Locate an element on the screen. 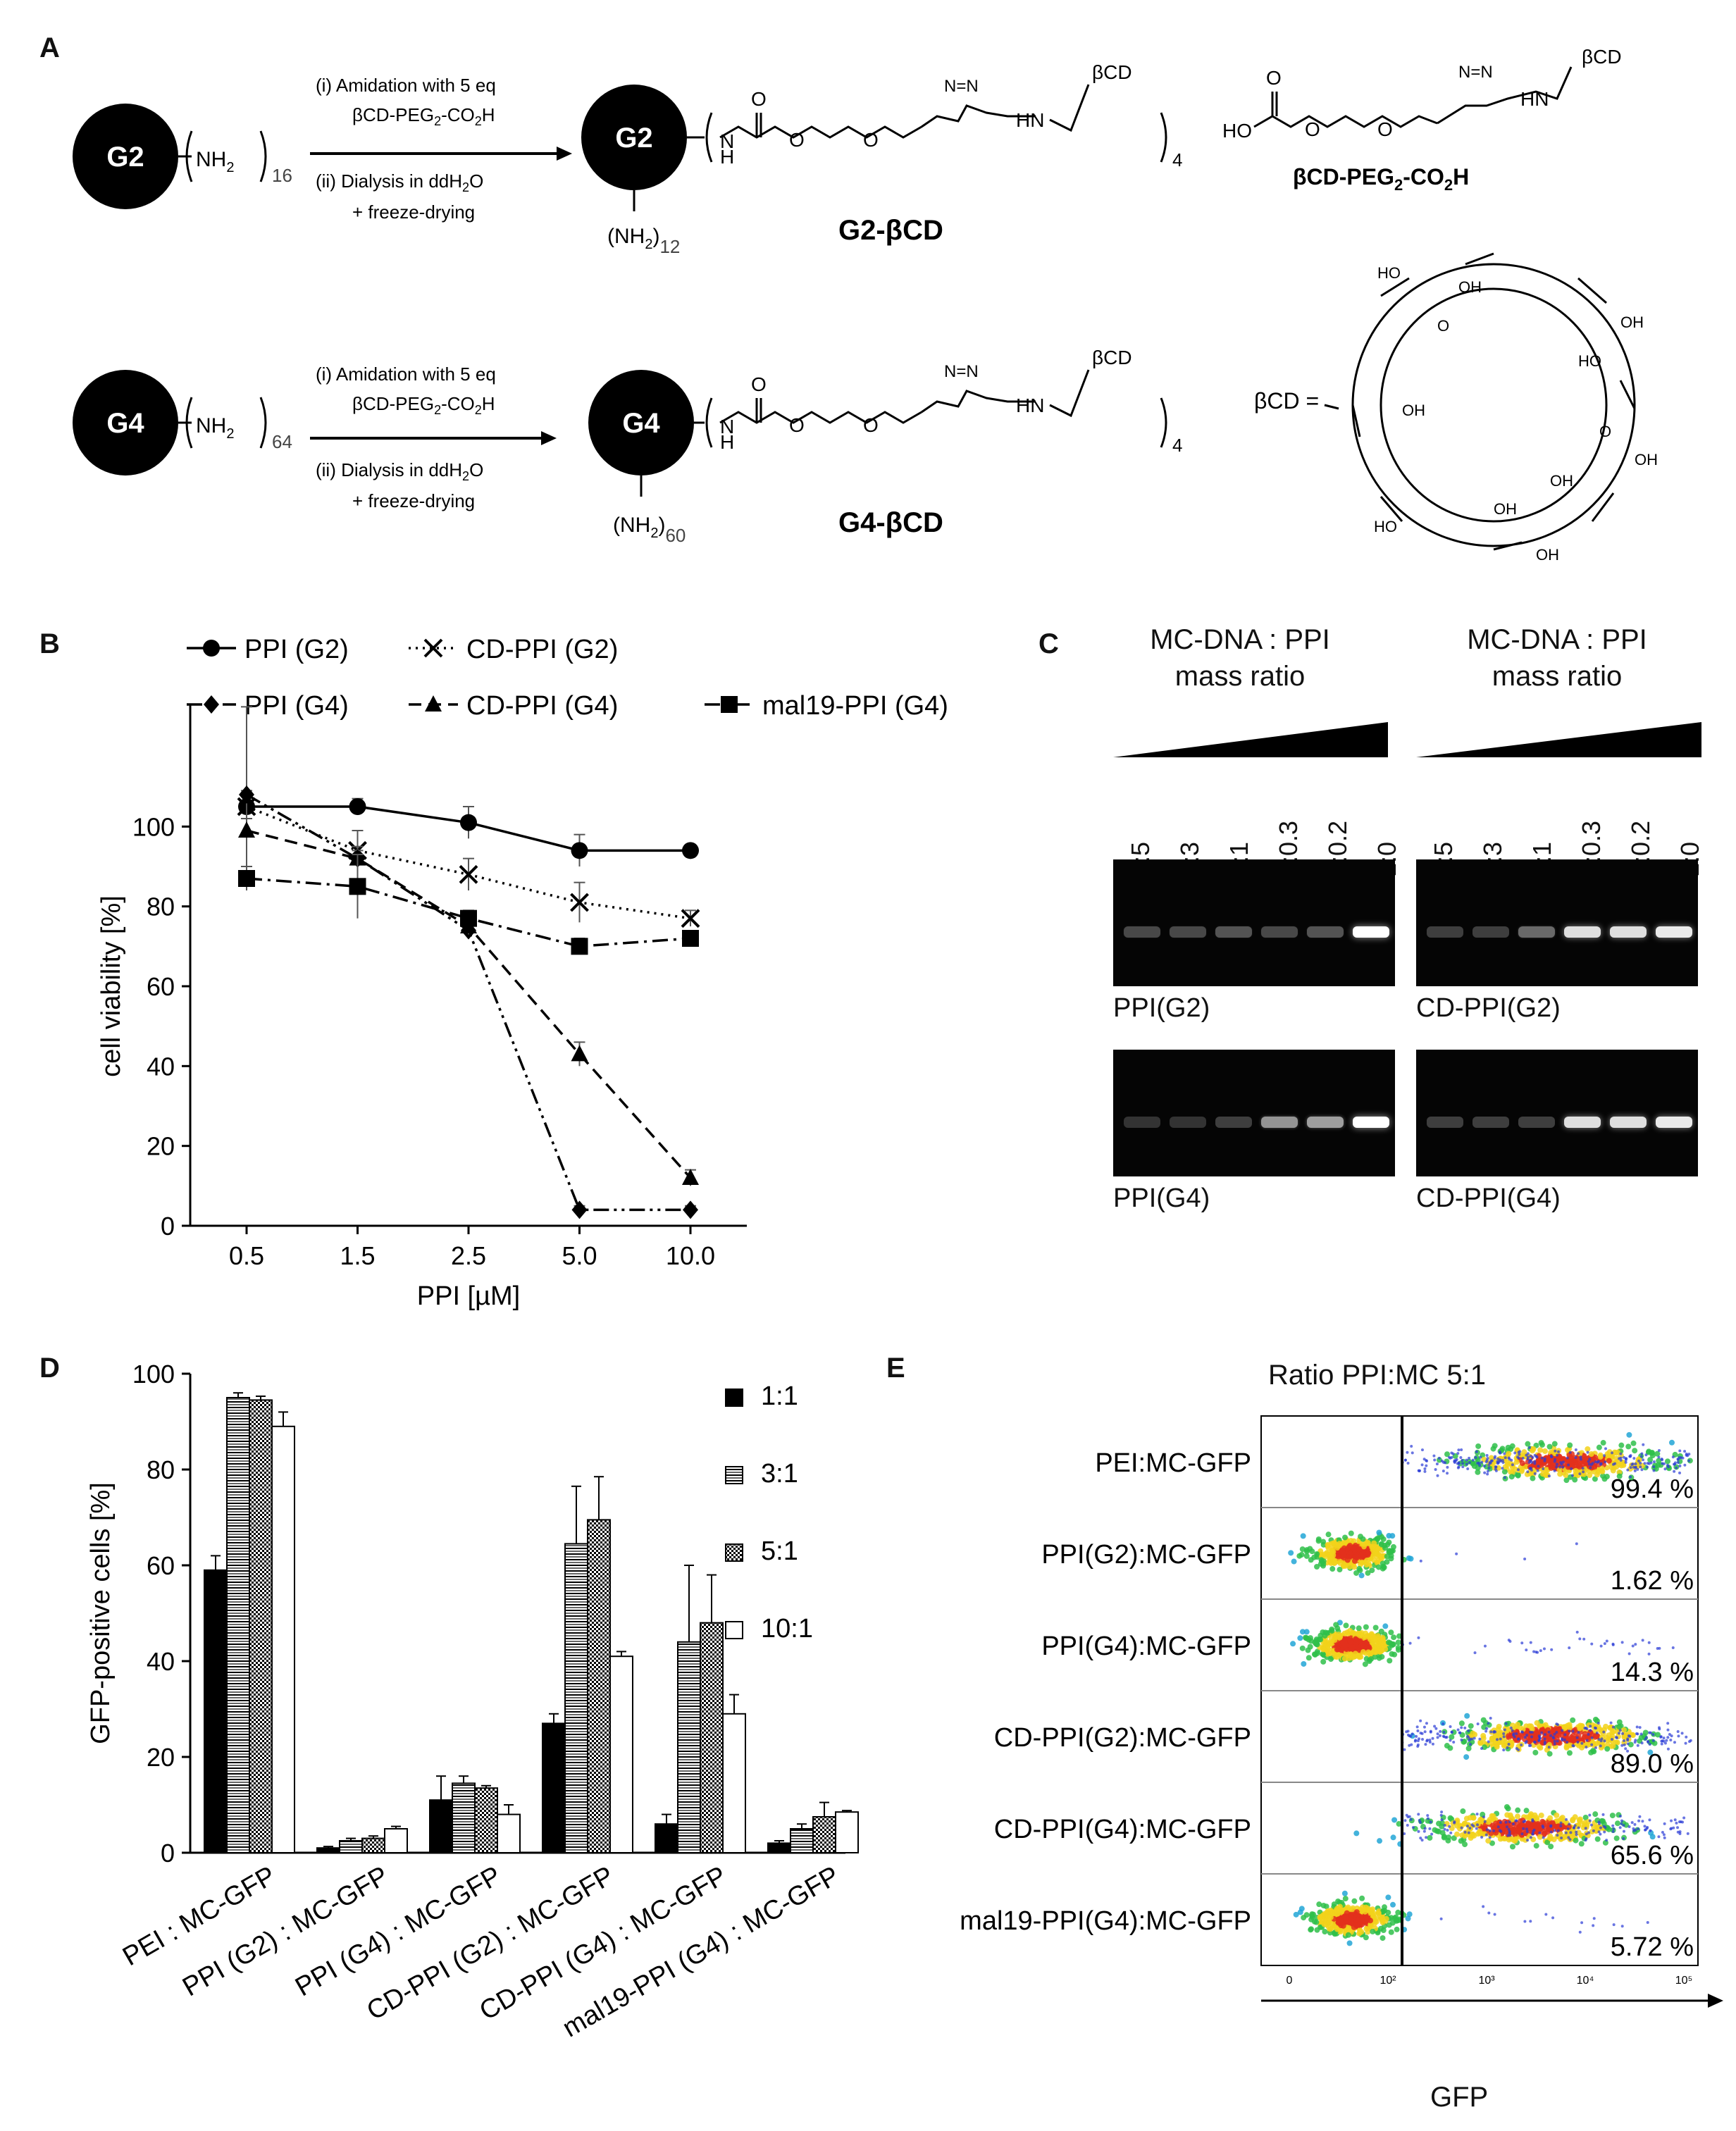 The image size is (1736, 2131). g4-linker-h: H is located at coordinates (727, 442).